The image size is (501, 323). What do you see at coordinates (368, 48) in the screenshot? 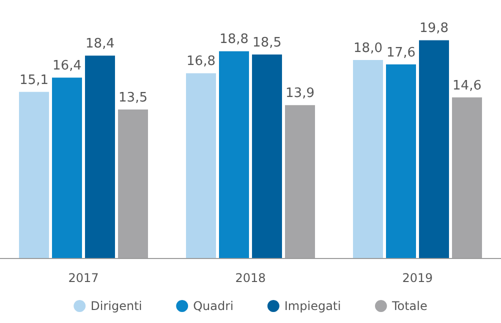
I see `data-label: 18,0` at bounding box center [368, 48].